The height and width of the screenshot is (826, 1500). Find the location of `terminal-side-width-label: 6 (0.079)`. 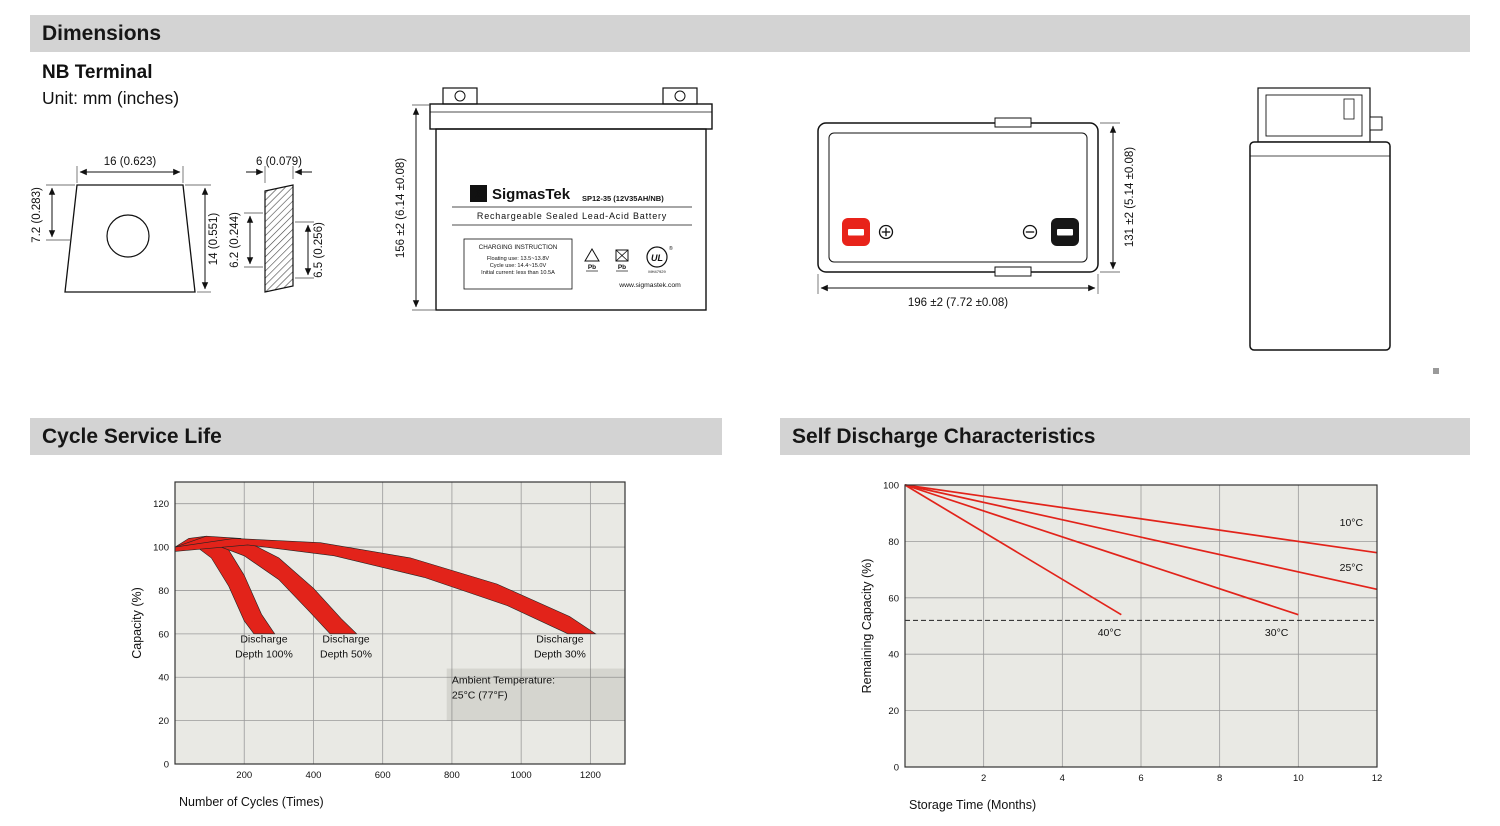

terminal-side-width-label: 6 (0.079) is located at coordinates (279, 162).